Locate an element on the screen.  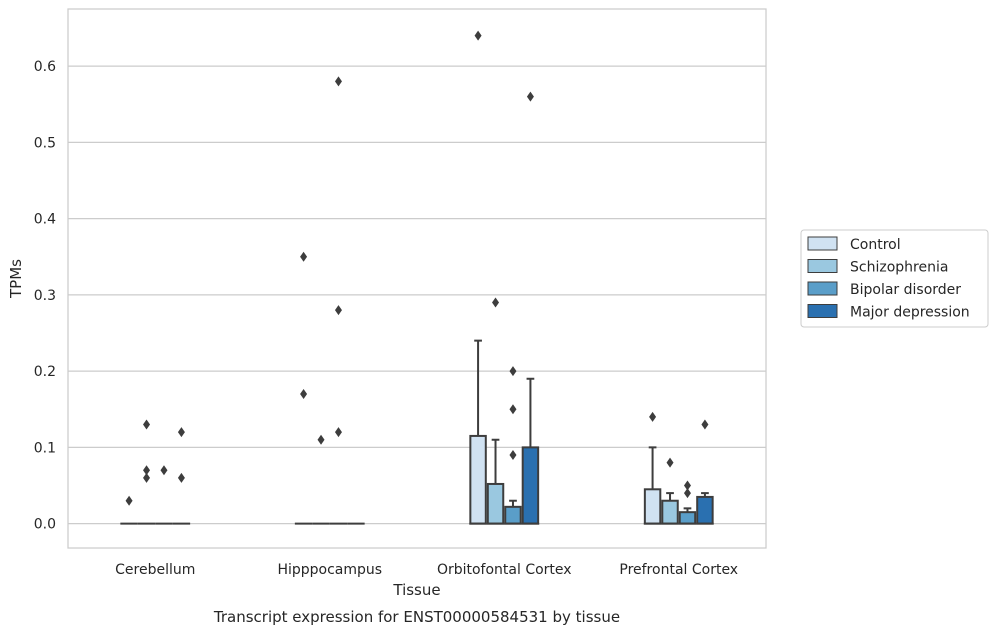
x-tick-label: Orbitofontal Cortex is located at coordinates (504, 570).